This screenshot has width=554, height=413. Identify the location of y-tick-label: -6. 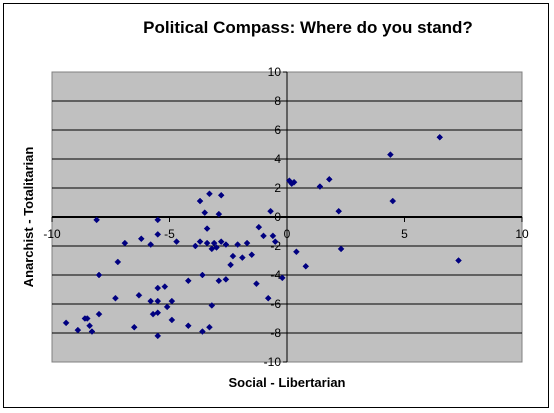
(275, 304).